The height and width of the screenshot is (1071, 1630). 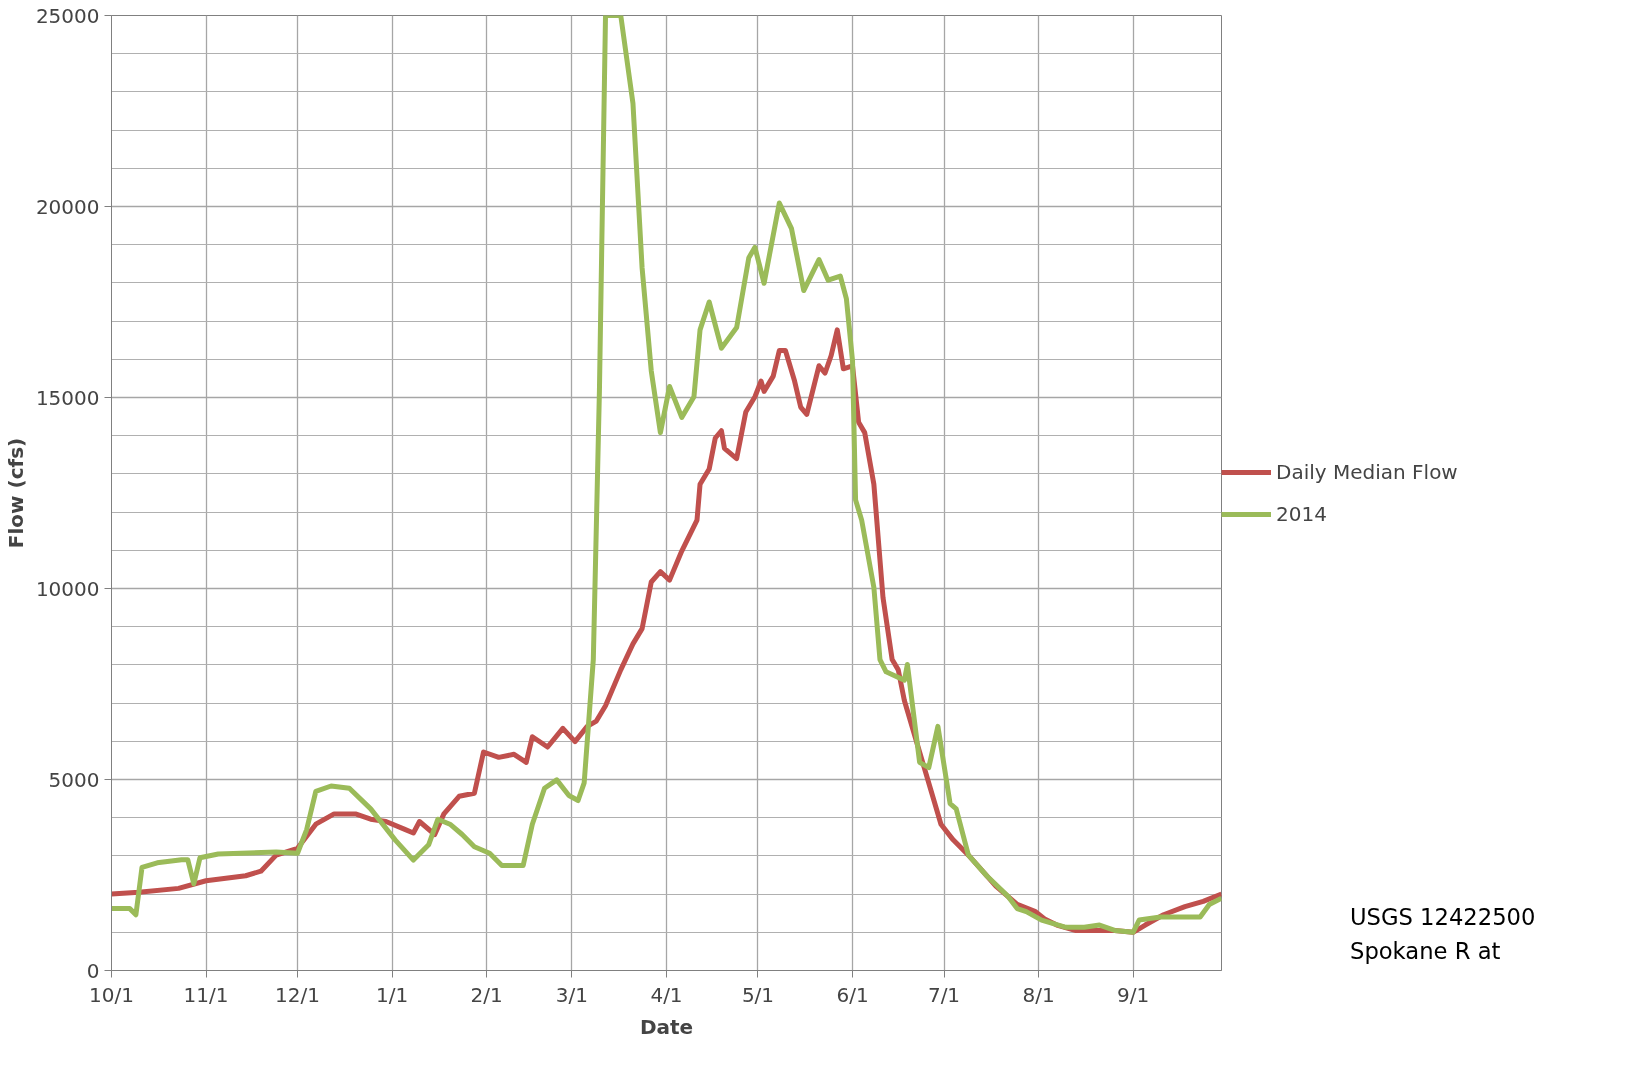 What do you see at coordinates (297, 994) in the screenshot?
I see `x-tick-label: 12/1` at bounding box center [297, 994].